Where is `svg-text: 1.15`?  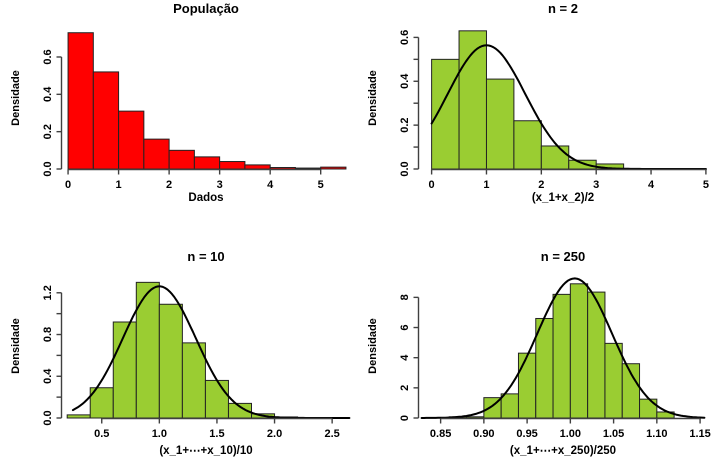 svg-text: 1.15 is located at coordinates (699, 434).